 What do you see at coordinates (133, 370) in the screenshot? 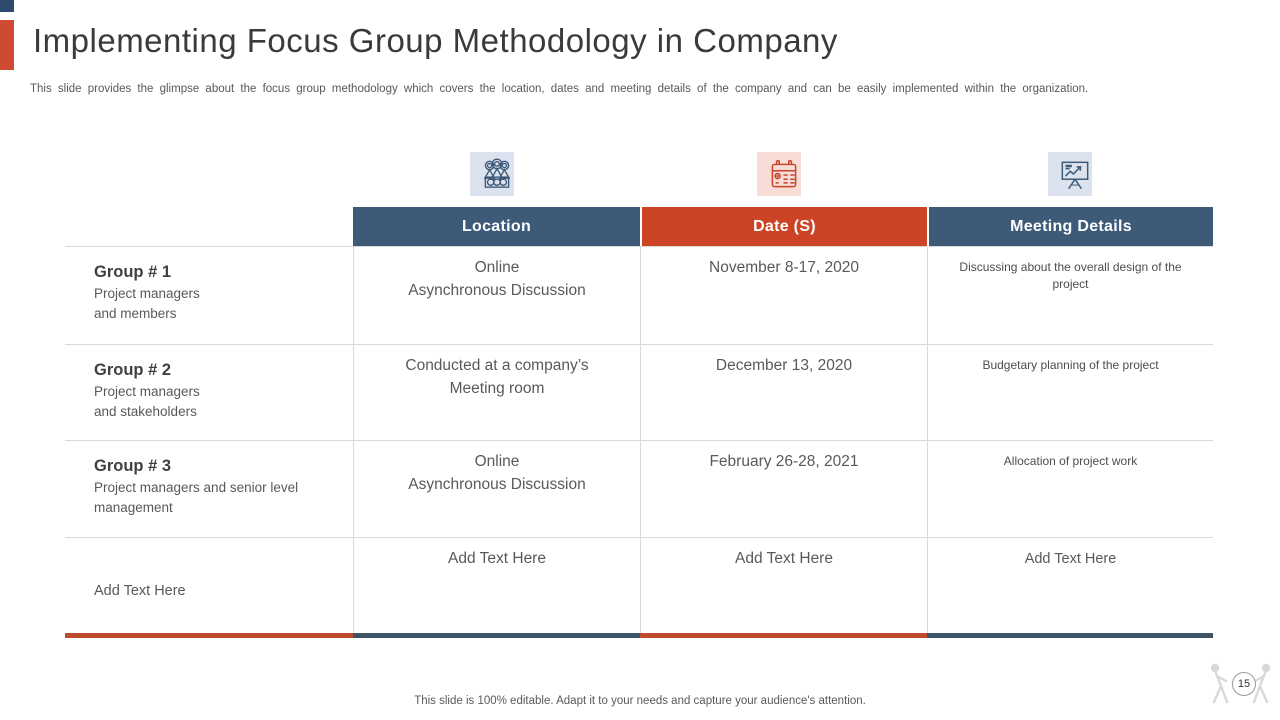
I see `group-name: Group # 2` at bounding box center [133, 370].